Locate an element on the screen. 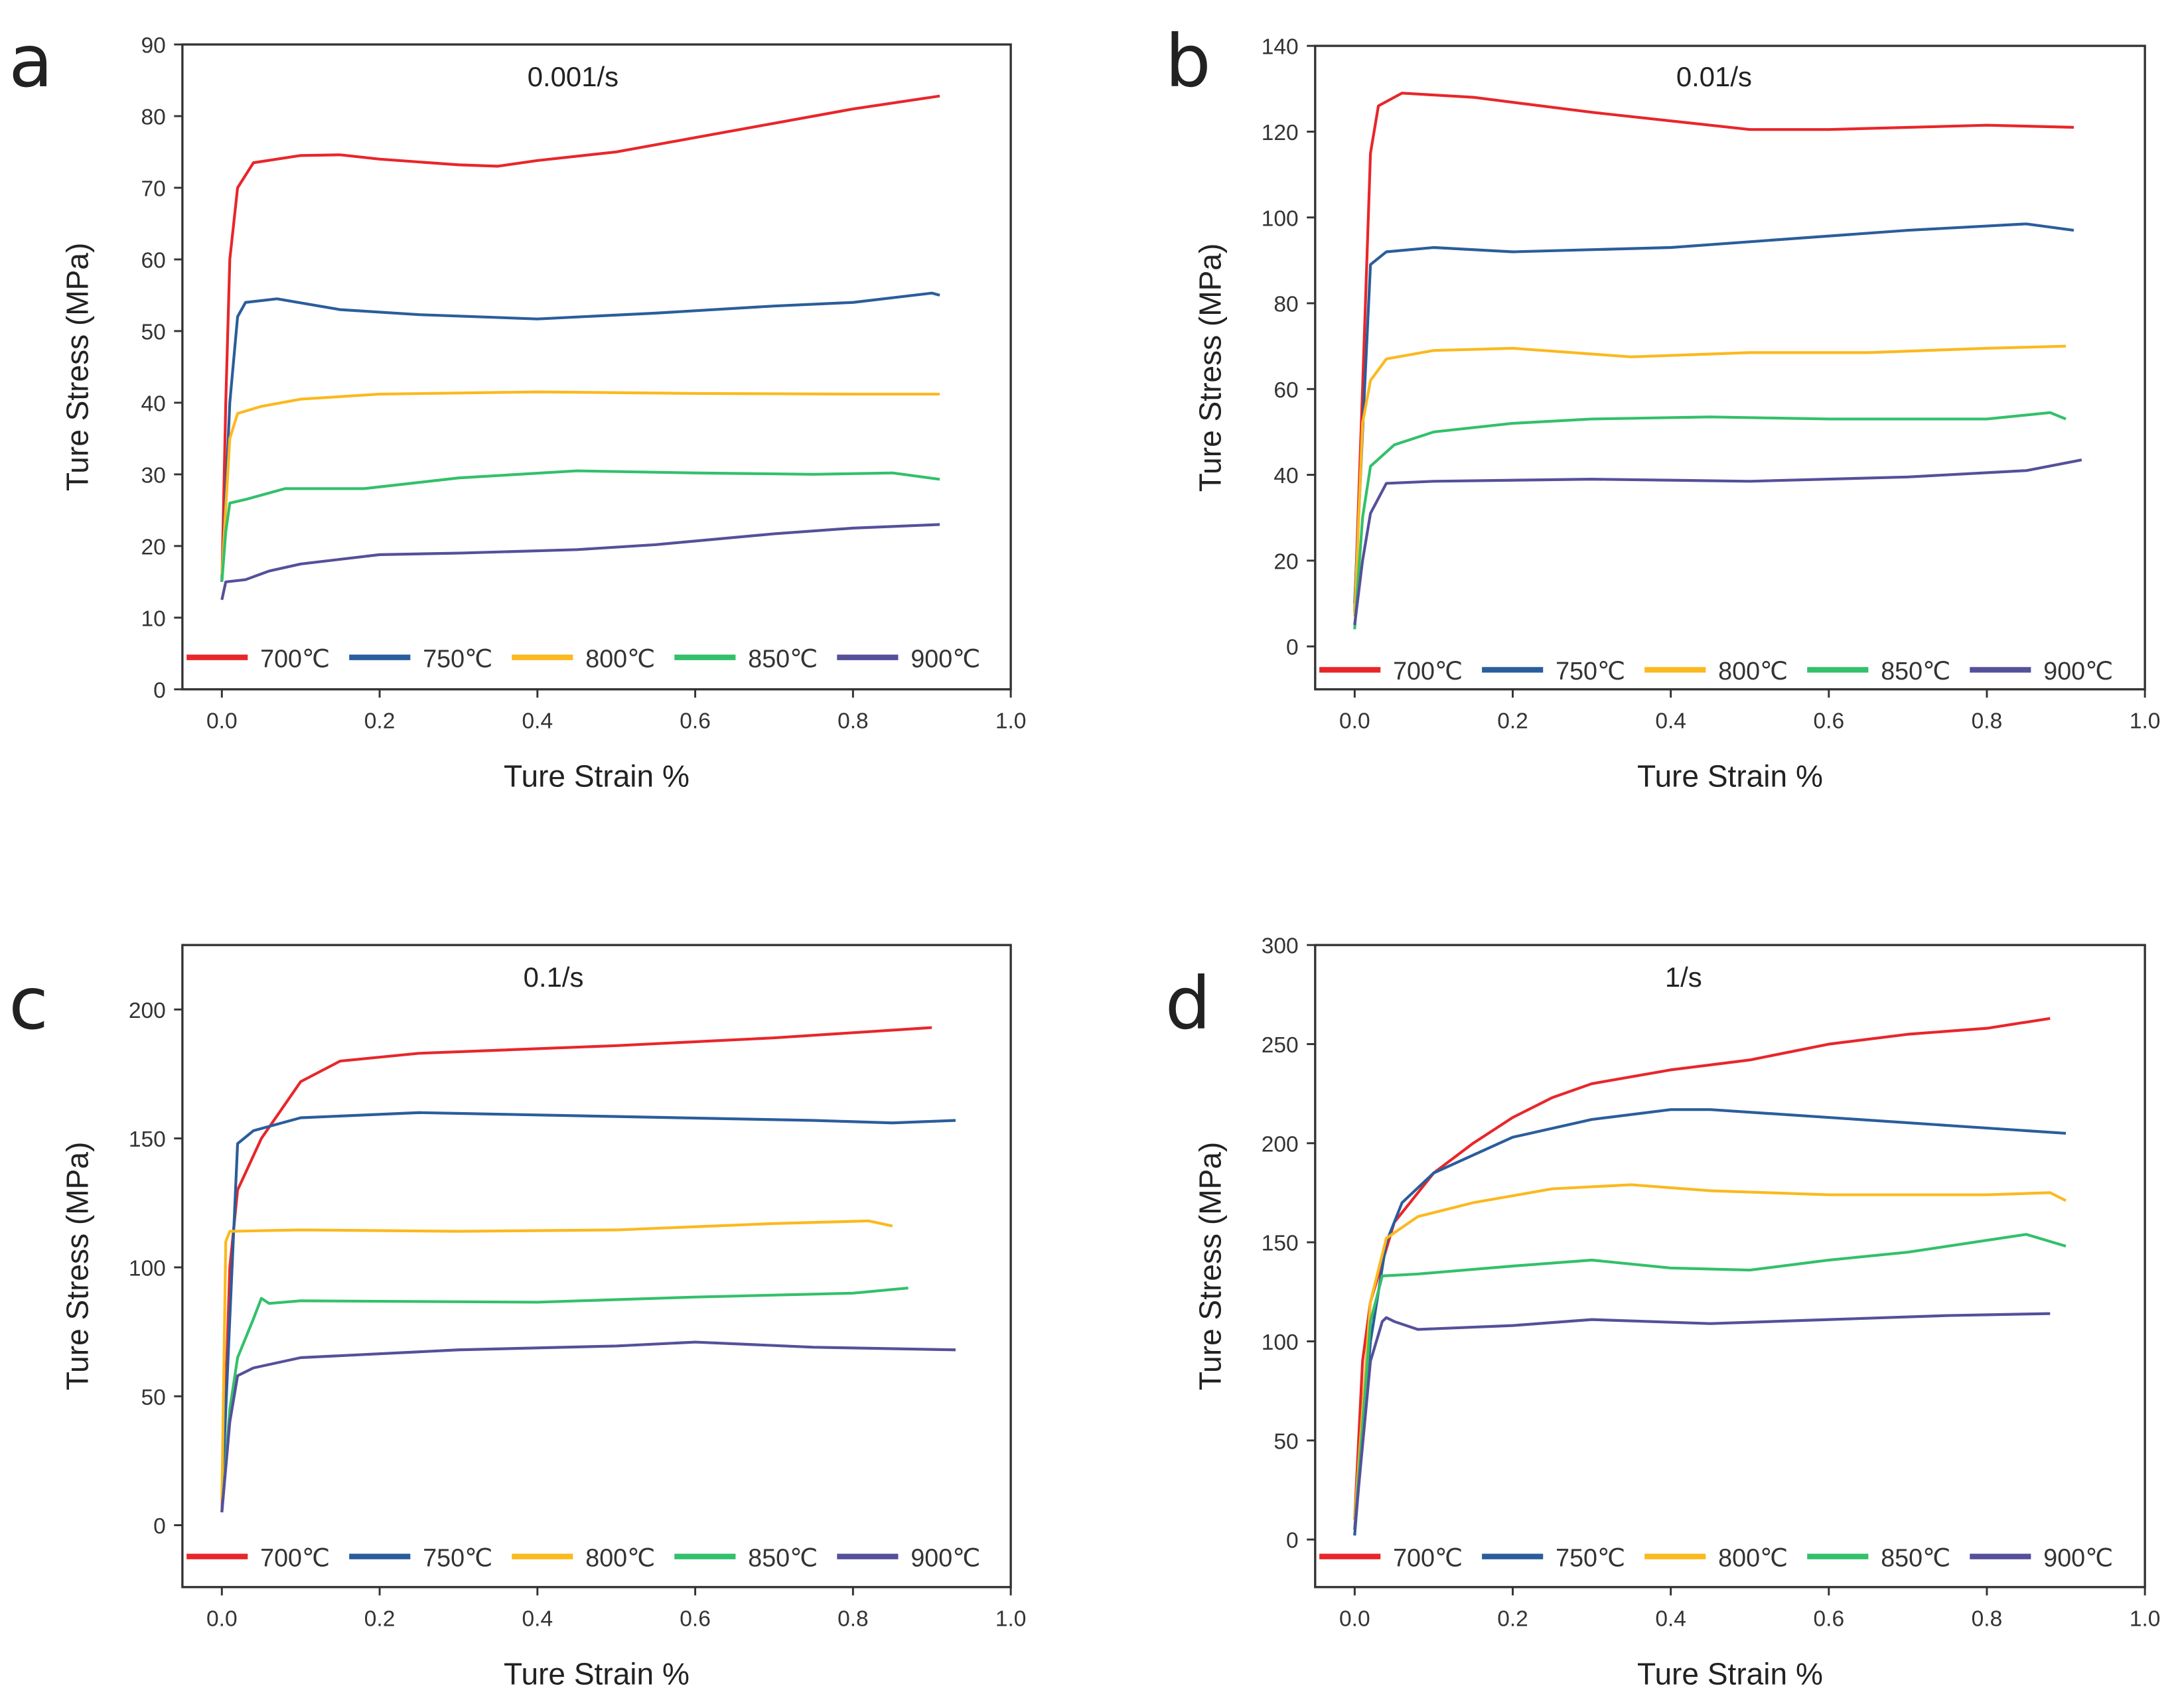 The height and width of the screenshot is (1708, 2180). y-tick-label: 120 is located at coordinates (1280, 133).